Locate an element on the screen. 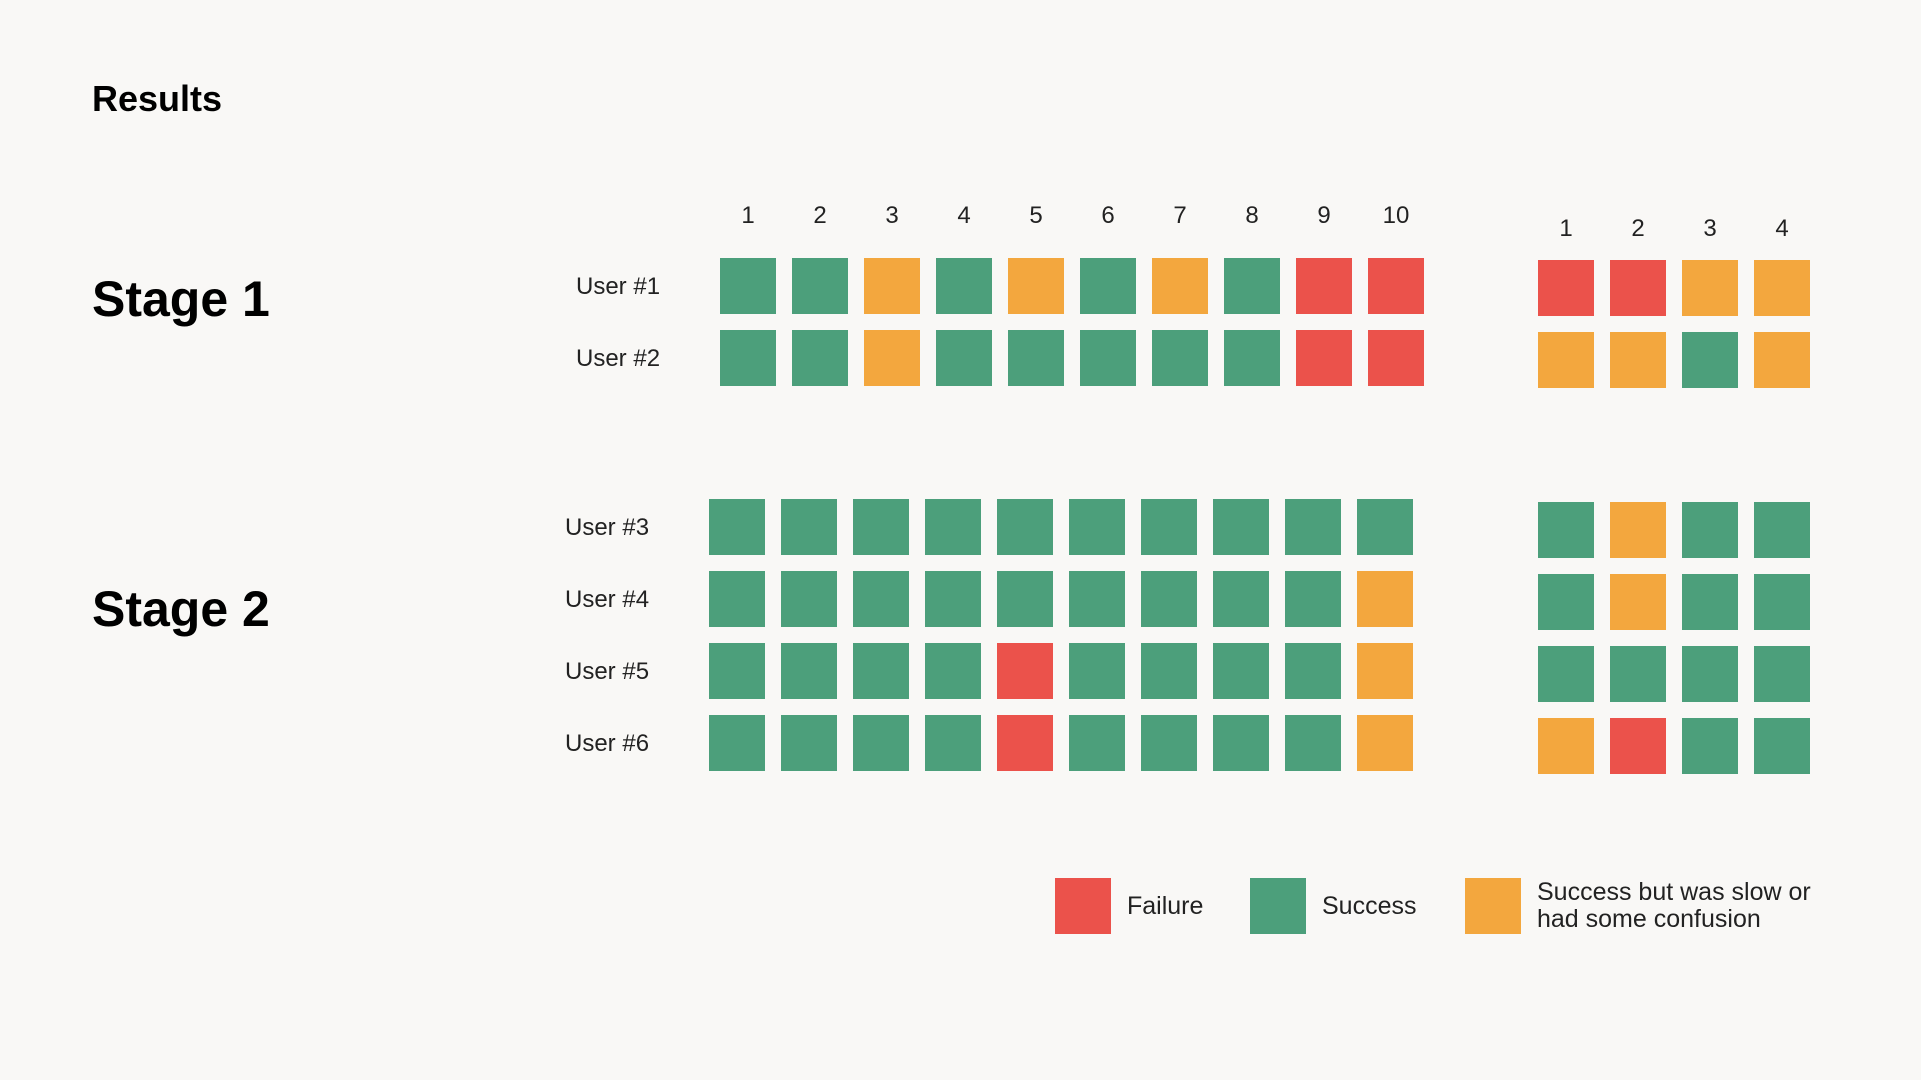  stage-1-title: Stage 1 is located at coordinates (181, 299).